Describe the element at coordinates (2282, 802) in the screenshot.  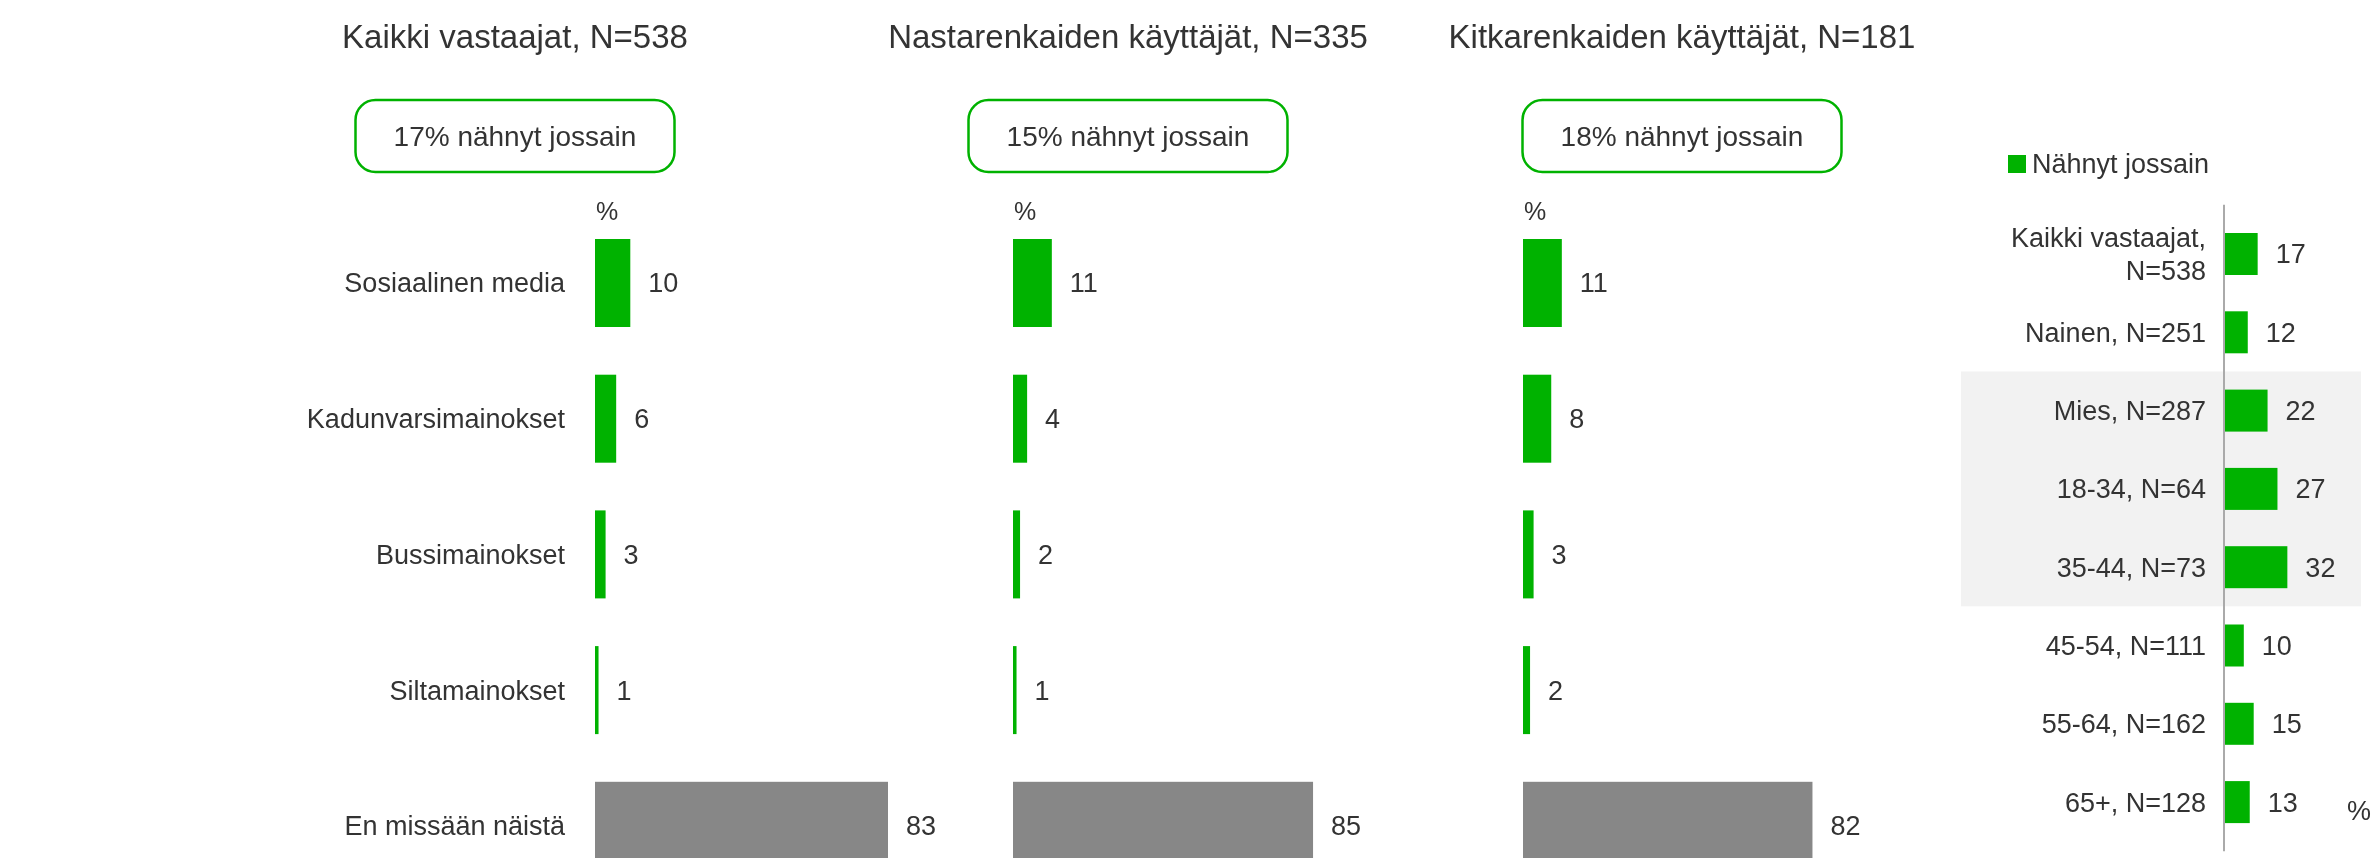
I see `data-label: 13` at that location.